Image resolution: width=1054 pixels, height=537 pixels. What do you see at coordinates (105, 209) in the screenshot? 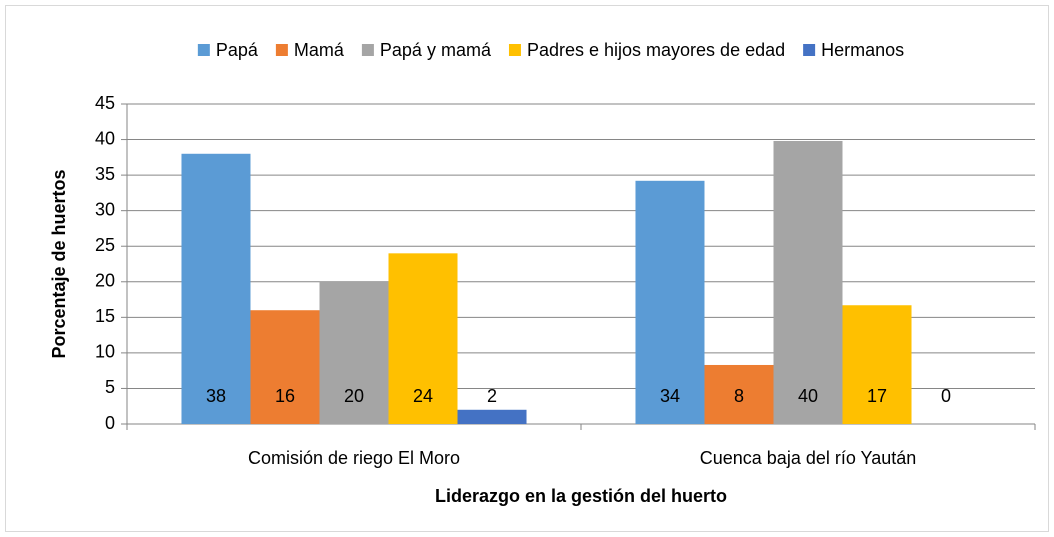
I see `y-tick-label: 30` at bounding box center [105, 209].